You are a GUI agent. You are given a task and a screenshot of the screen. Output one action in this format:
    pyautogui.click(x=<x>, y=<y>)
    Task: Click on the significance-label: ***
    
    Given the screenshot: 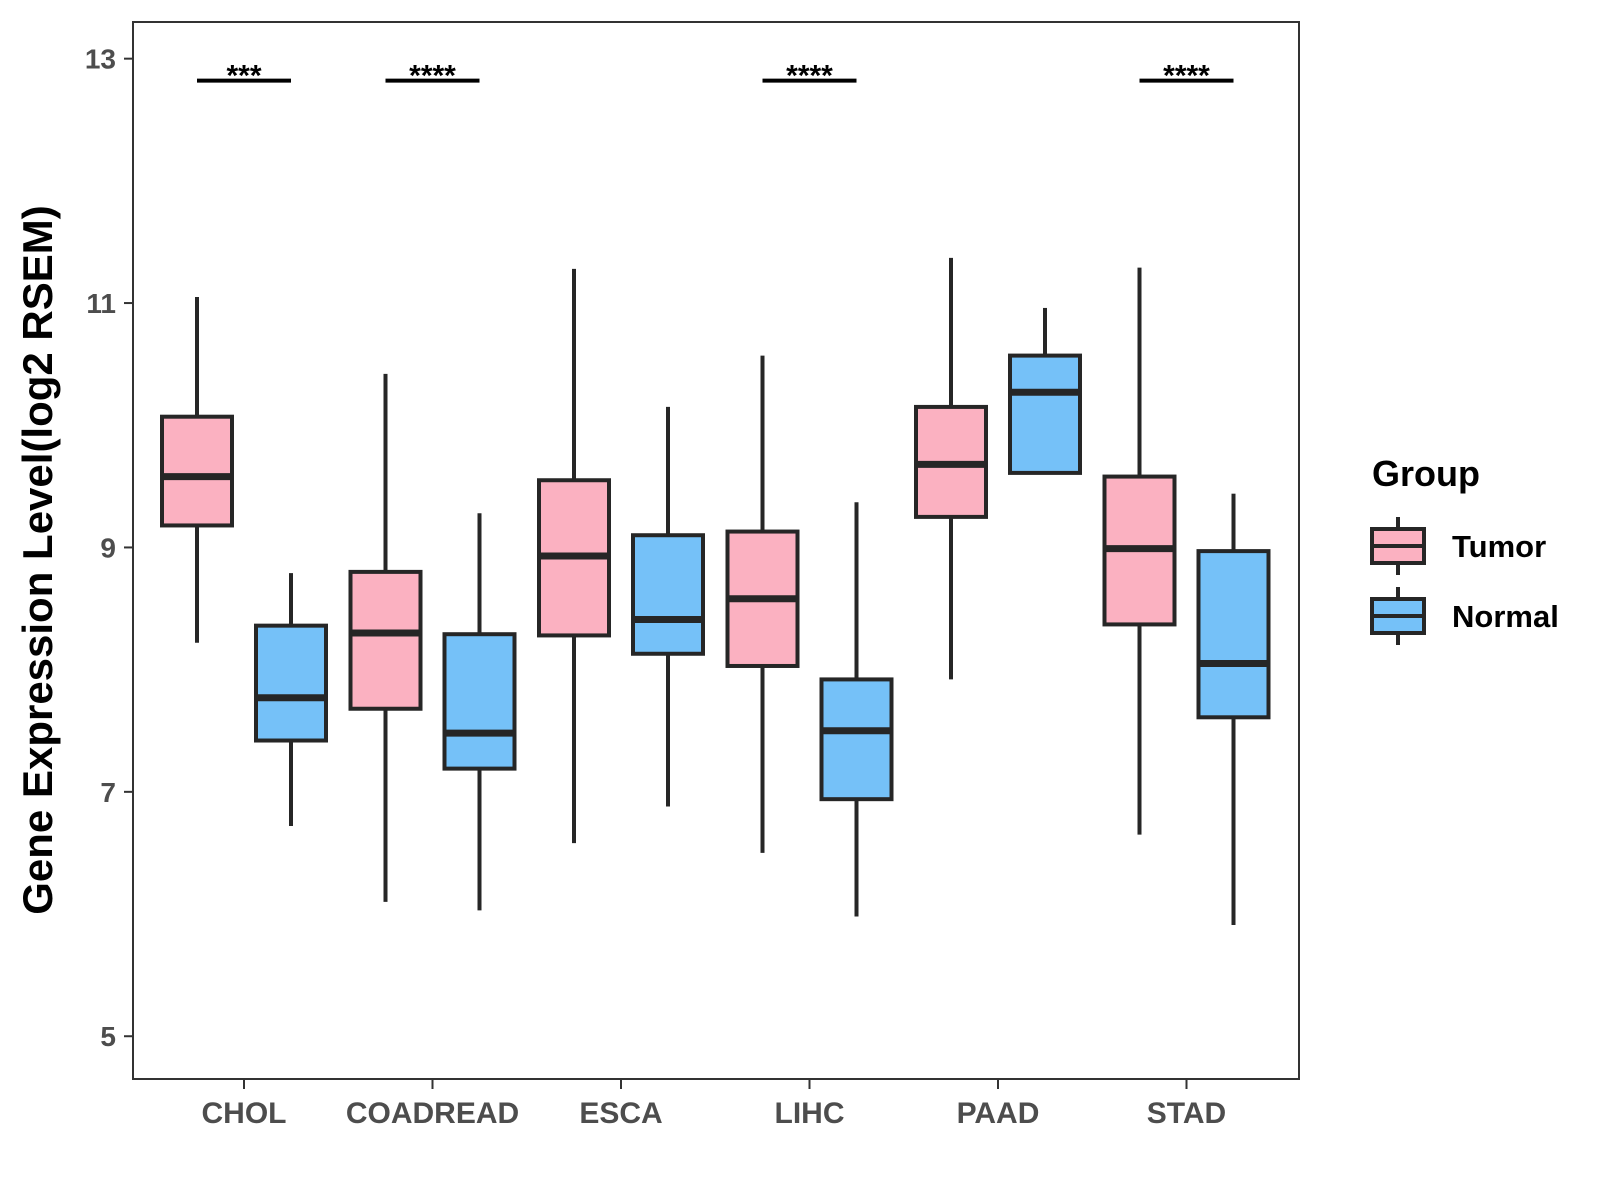 What is the action you would take?
    pyautogui.click(x=243, y=76)
    